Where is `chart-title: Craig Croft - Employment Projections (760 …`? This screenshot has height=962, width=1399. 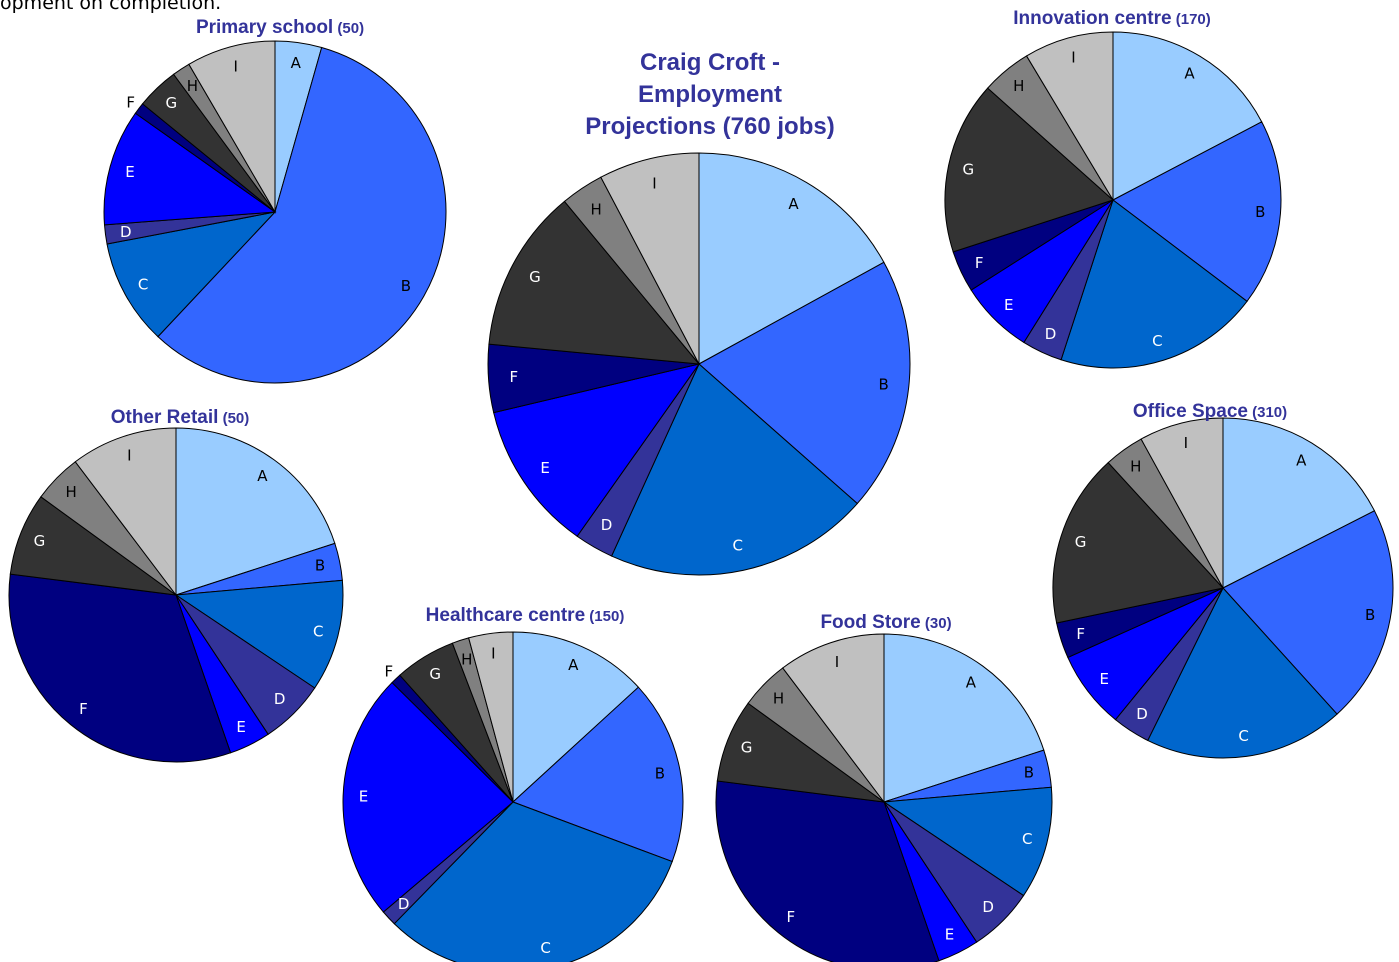 chart-title: Craig Croft - Employment Projections (760 … is located at coordinates (709, 94).